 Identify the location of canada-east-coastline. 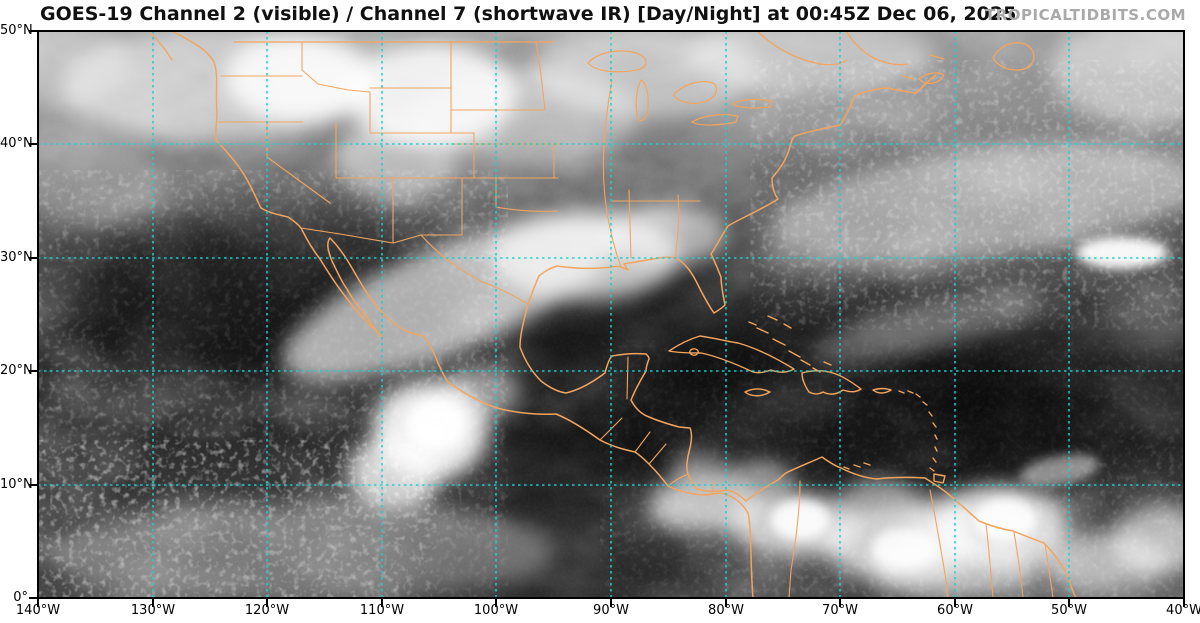
(592, 58).